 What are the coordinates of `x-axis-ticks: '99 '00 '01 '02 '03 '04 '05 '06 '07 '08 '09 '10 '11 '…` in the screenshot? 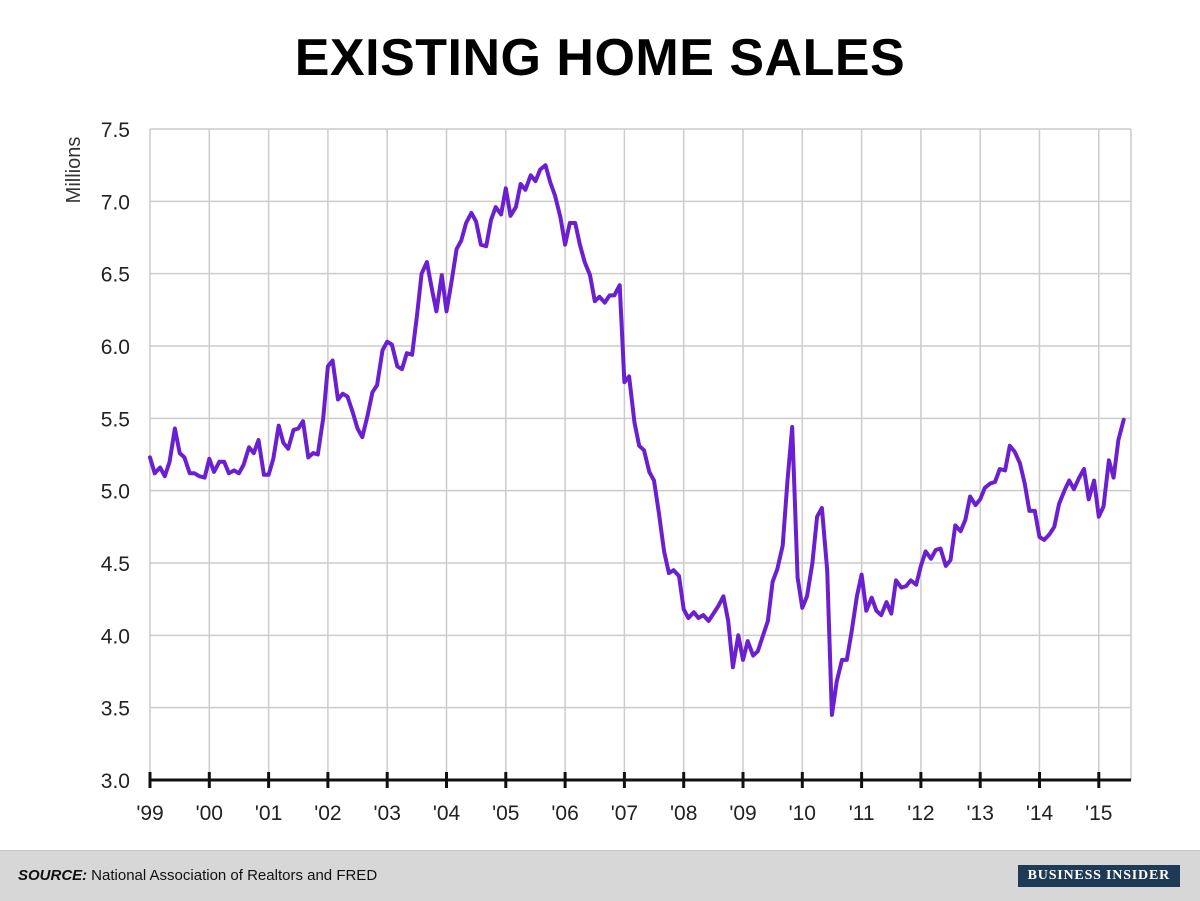 It's located at (624, 813).